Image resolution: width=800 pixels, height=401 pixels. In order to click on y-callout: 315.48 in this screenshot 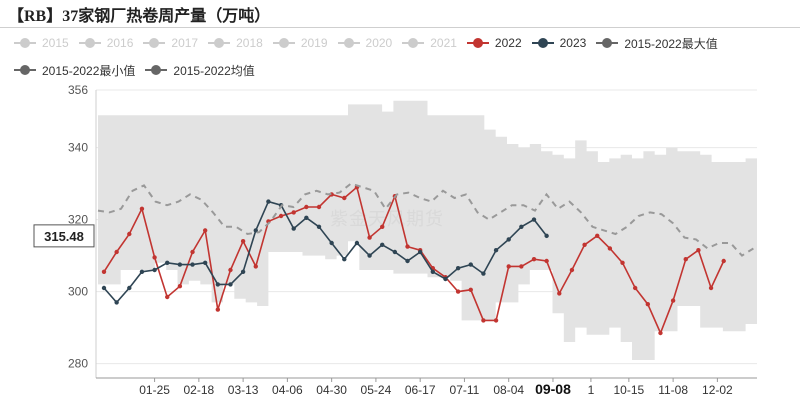, I will do `click(64, 236)`.